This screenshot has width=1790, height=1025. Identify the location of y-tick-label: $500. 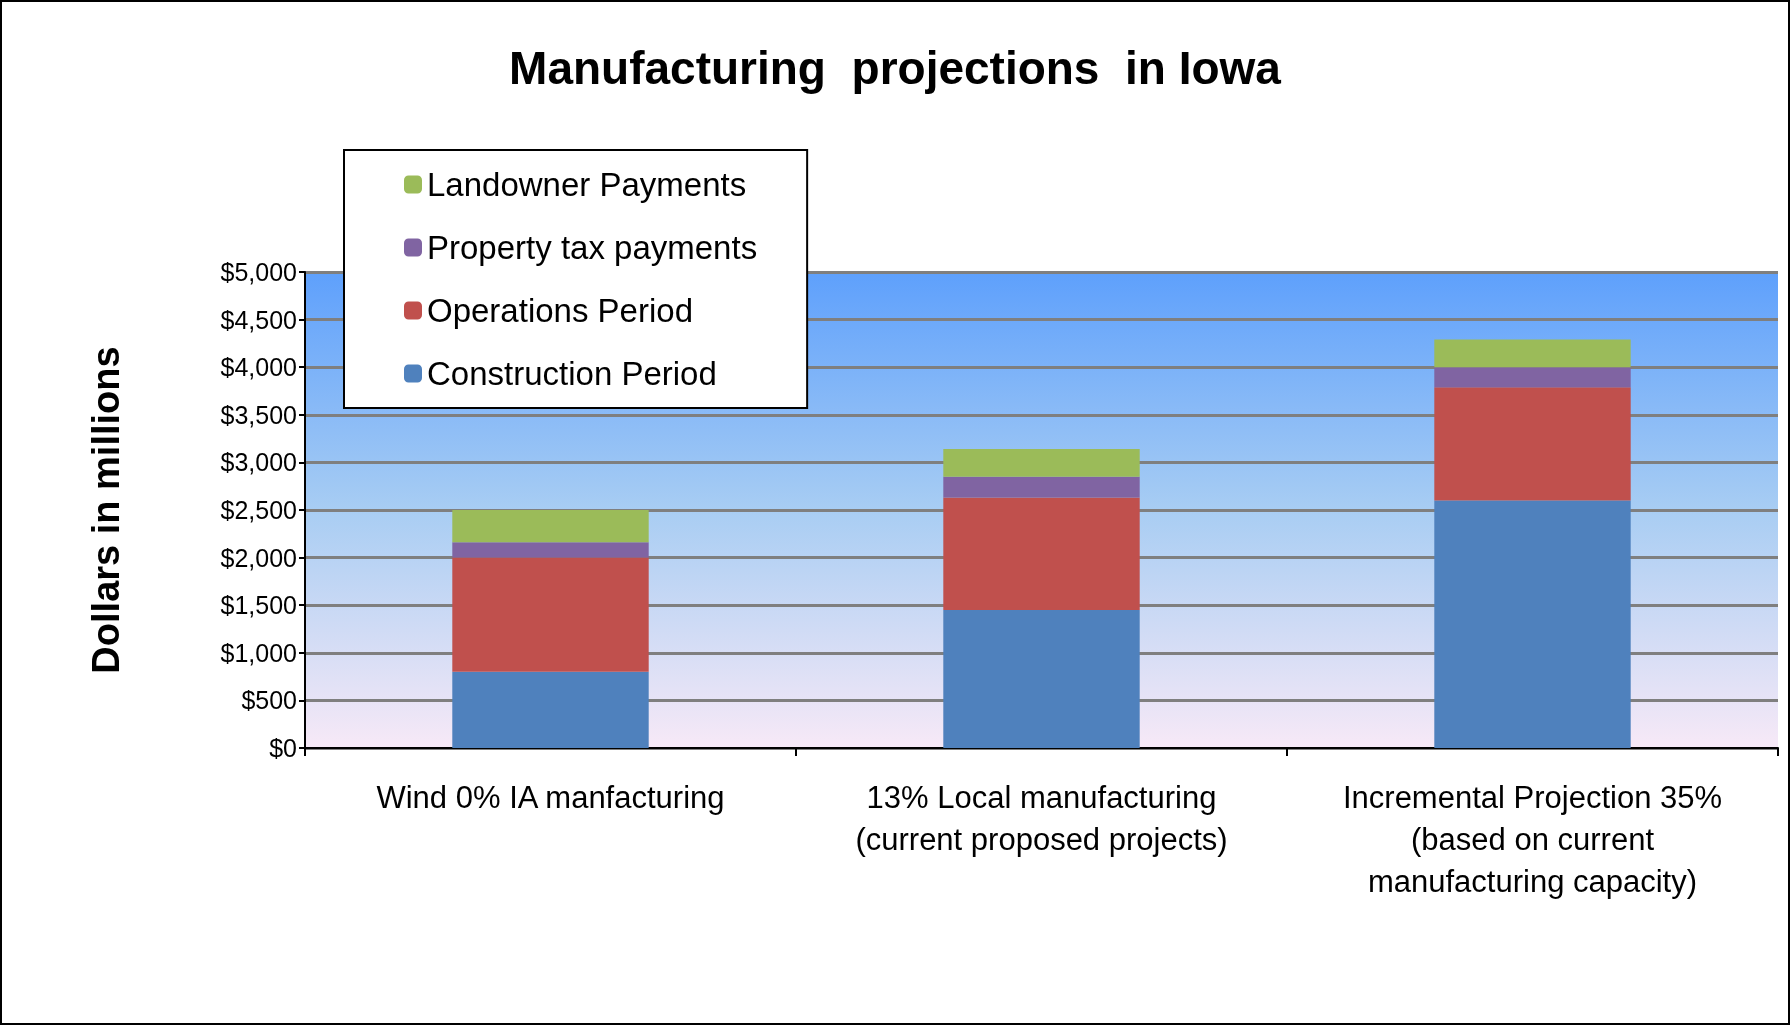
(269, 700).